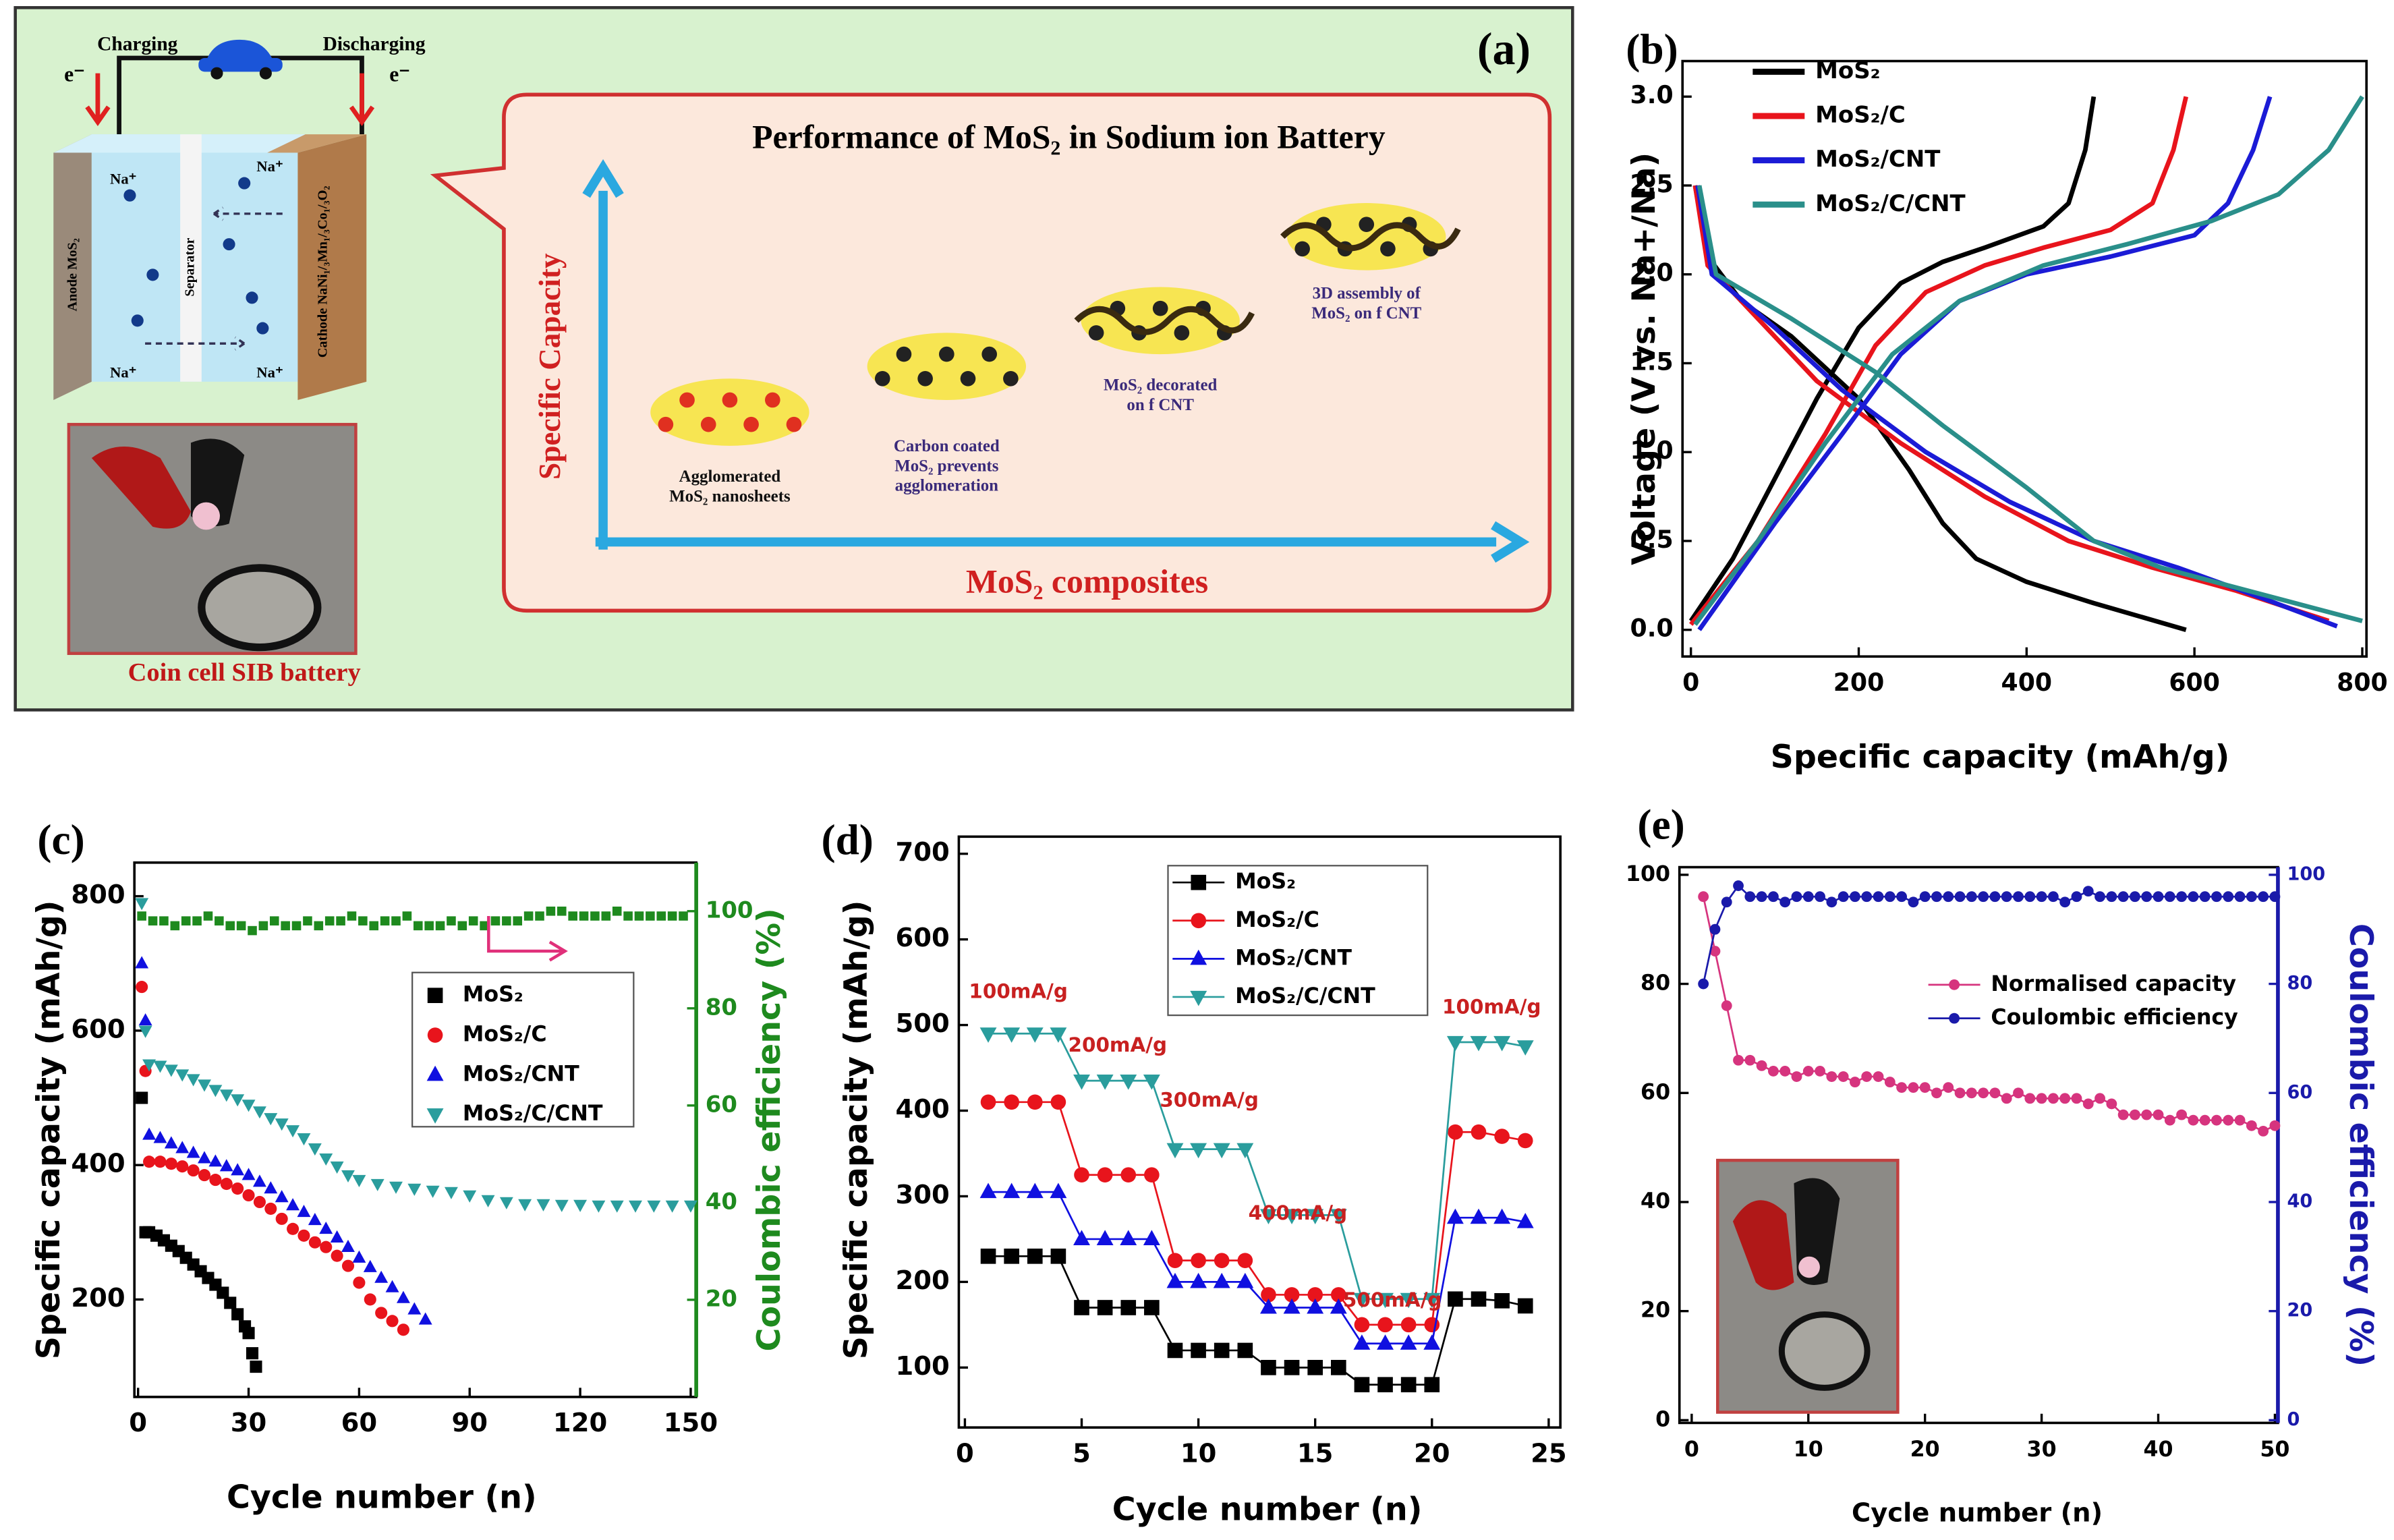 The width and height of the screenshot is (2394, 1540). I want to click on series-line, so click(1257, 1268).